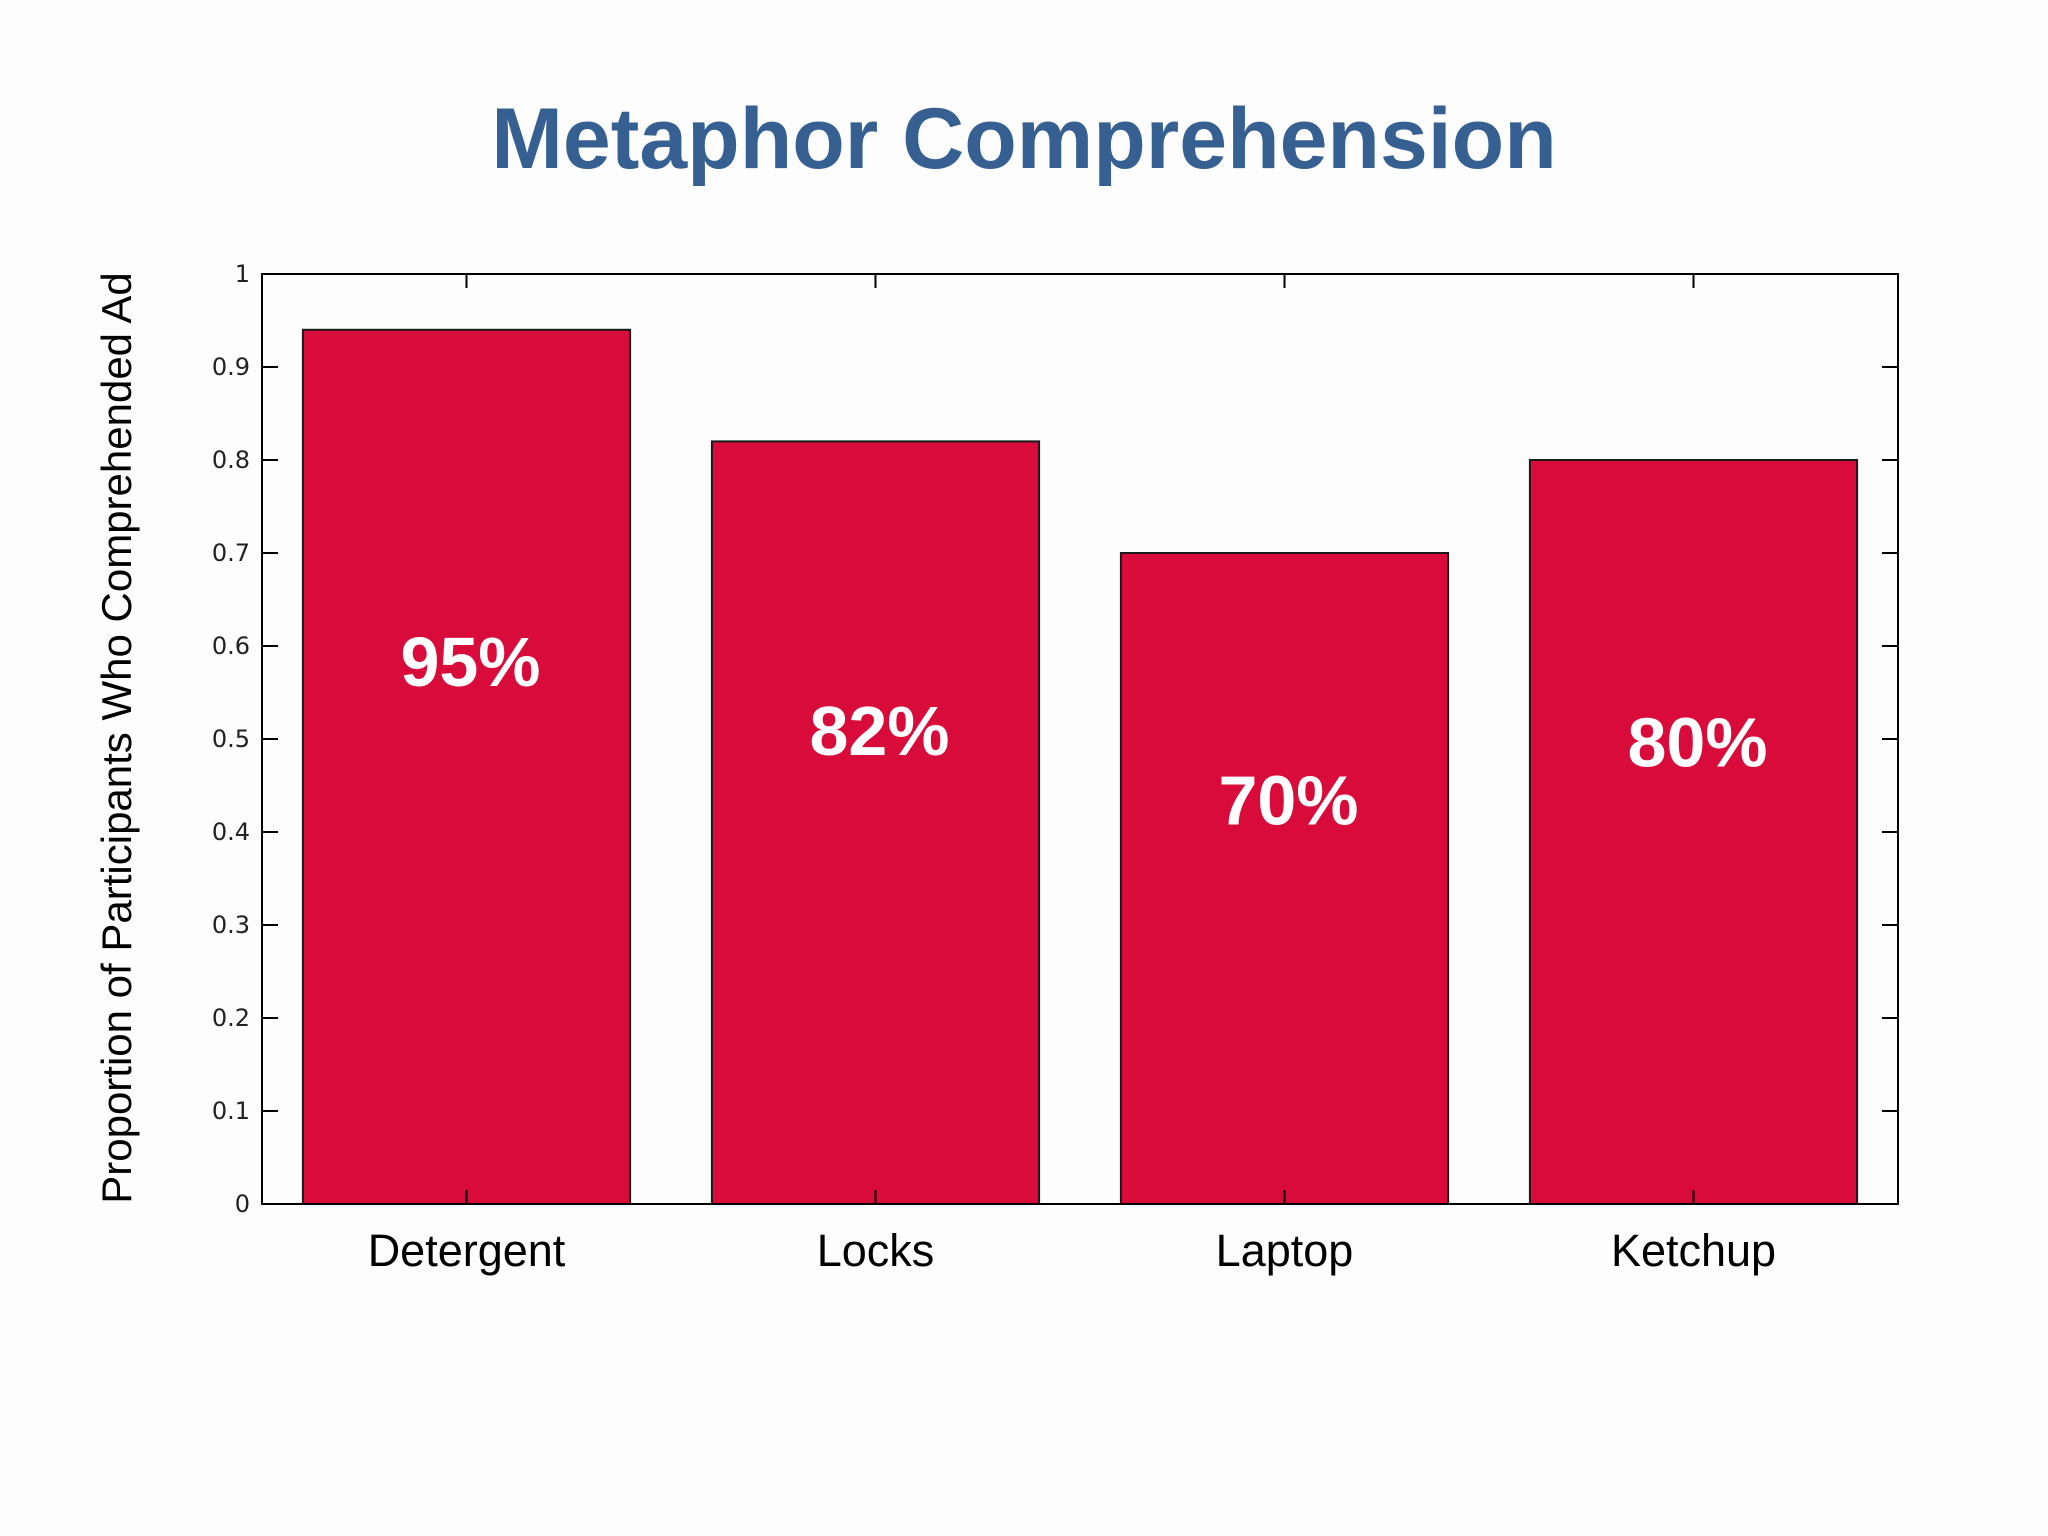 The height and width of the screenshot is (1536, 2048). Describe the element at coordinates (875, 822) in the screenshot. I see `bar-locks` at that location.